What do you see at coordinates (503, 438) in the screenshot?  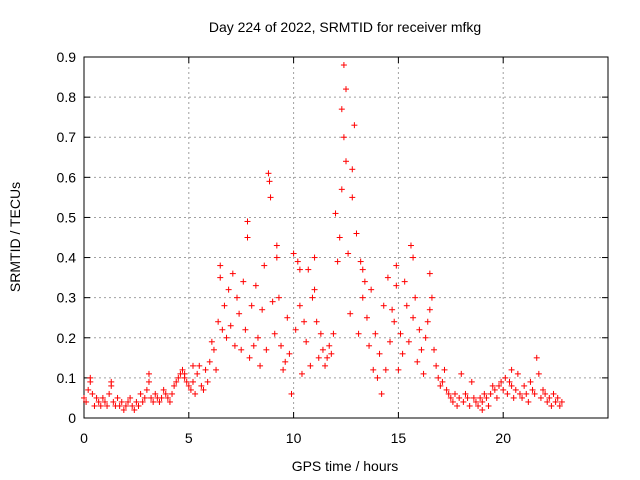 I see `x-tick-label: 20` at bounding box center [503, 438].